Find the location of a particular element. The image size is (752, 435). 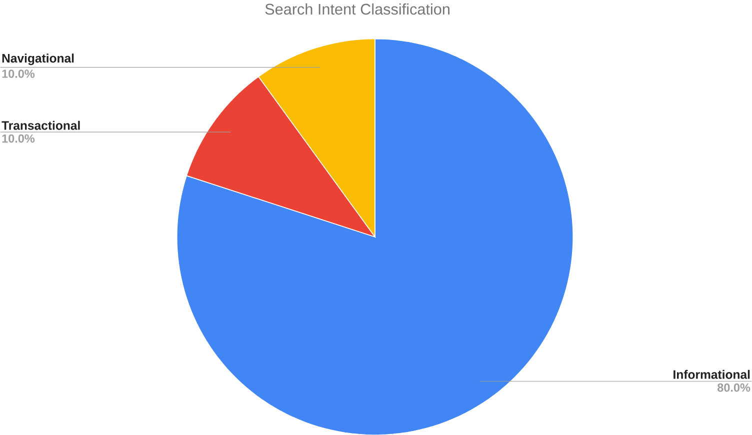

data-label: 80.0% is located at coordinates (733, 387).